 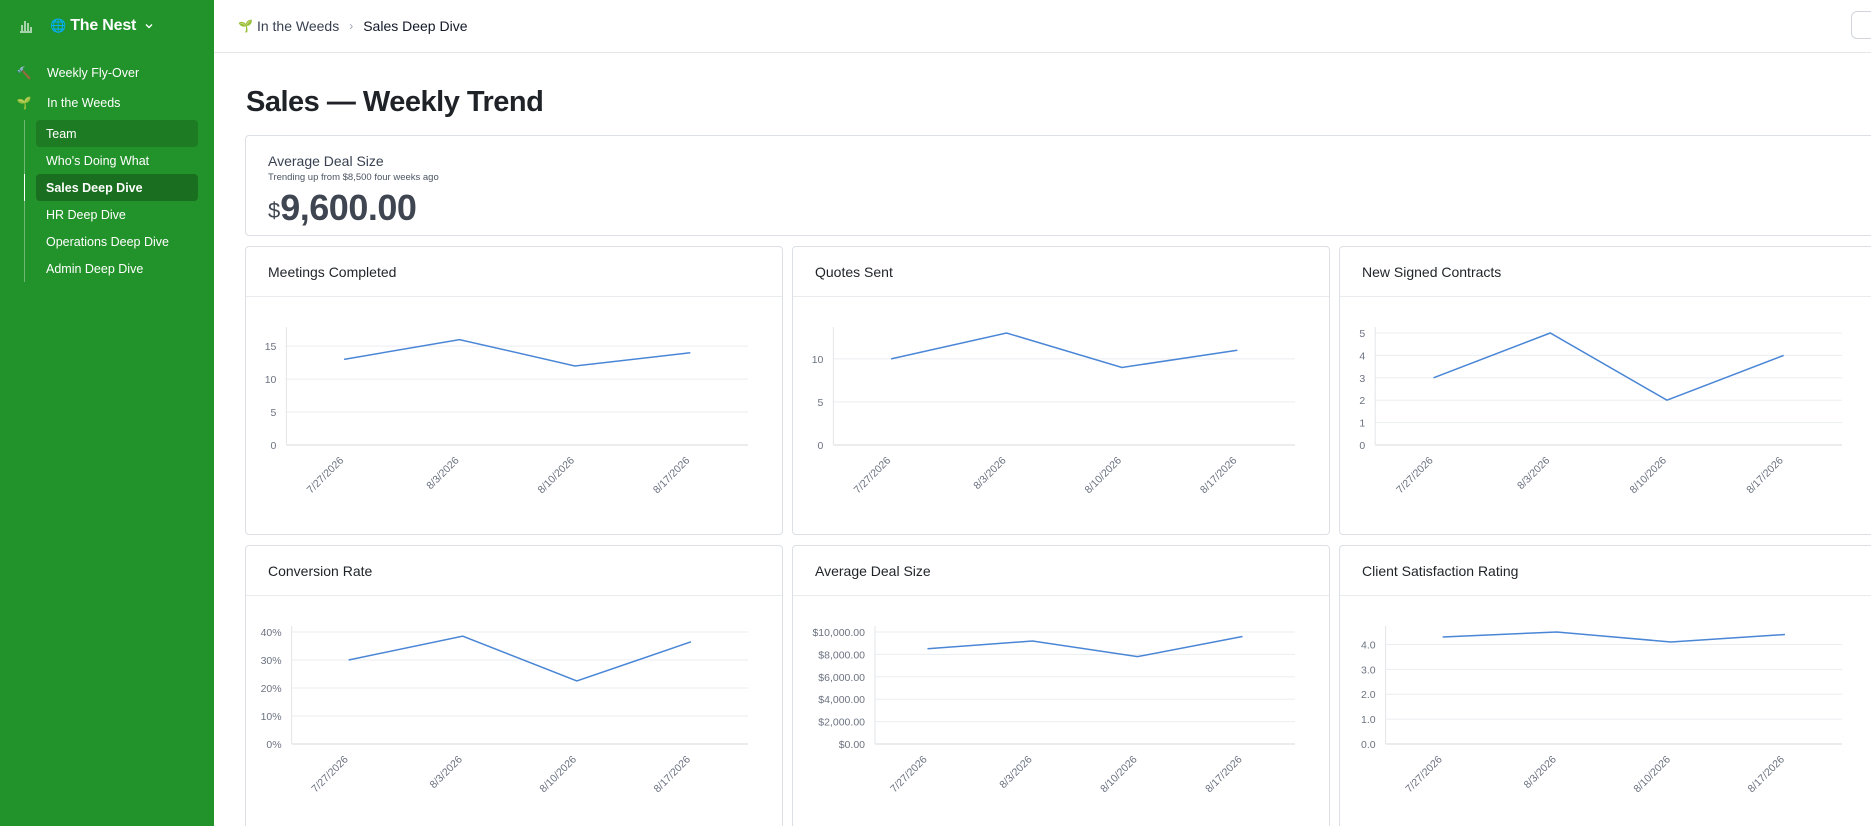 I want to click on seedling-icon: 🌱, so click(x=245, y=26).